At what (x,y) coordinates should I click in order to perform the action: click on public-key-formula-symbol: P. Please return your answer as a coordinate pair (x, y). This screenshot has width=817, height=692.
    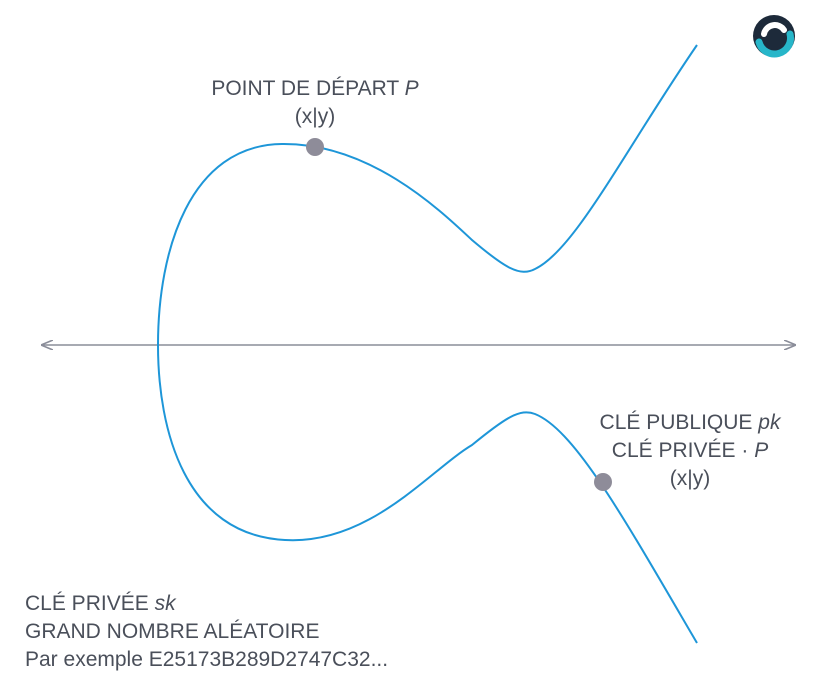
    Looking at the image, I should click on (761, 450).